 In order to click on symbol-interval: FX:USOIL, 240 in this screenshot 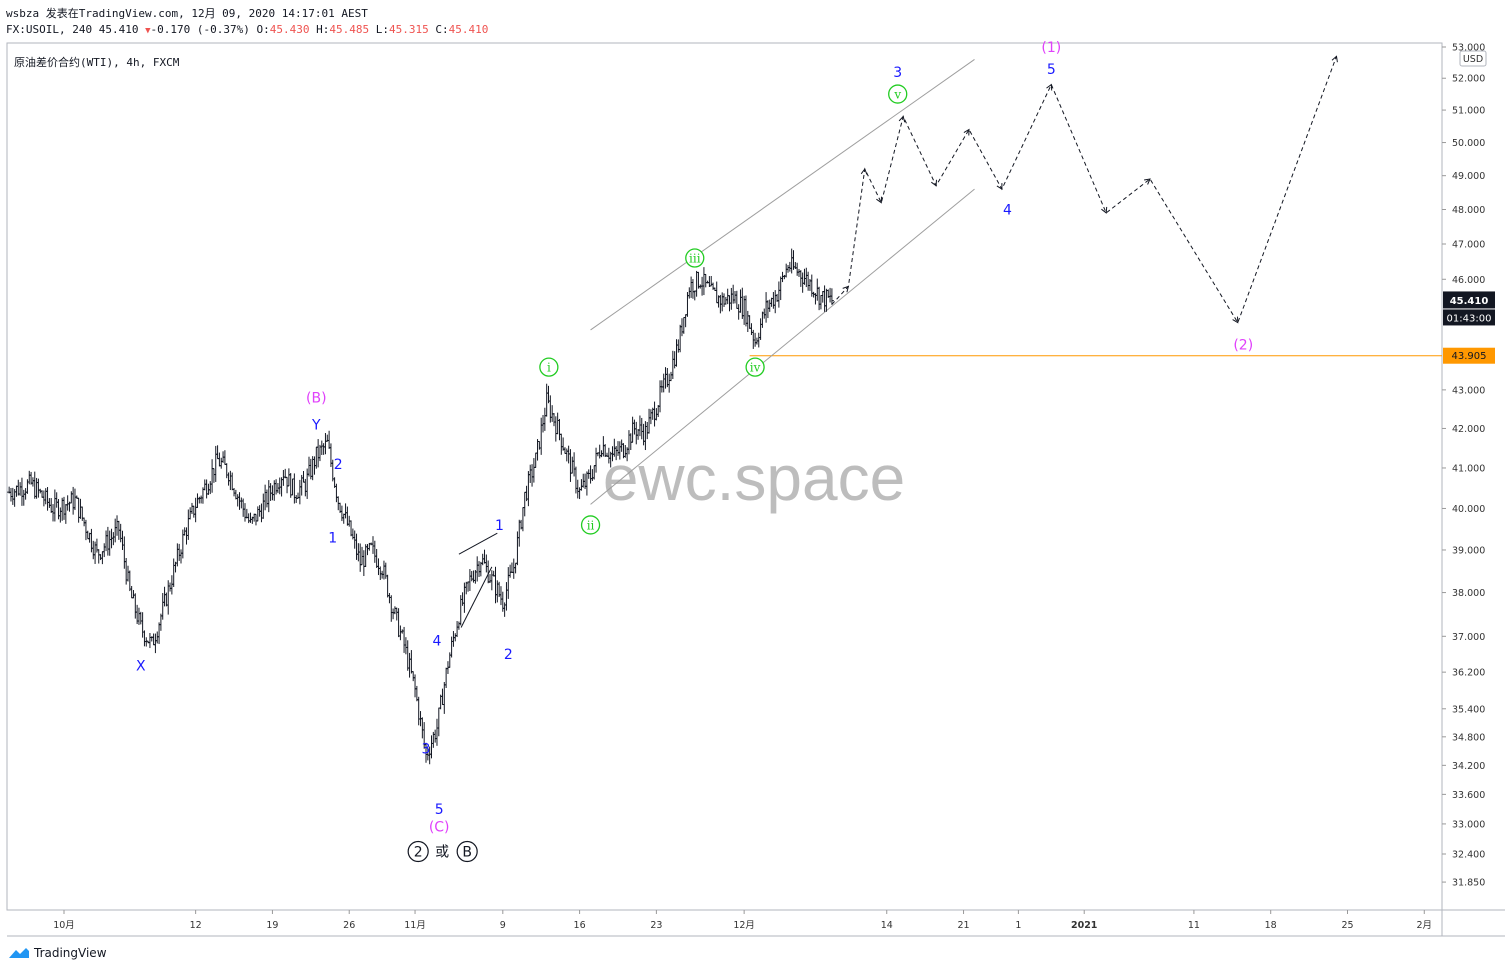, I will do `click(49, 29)`.